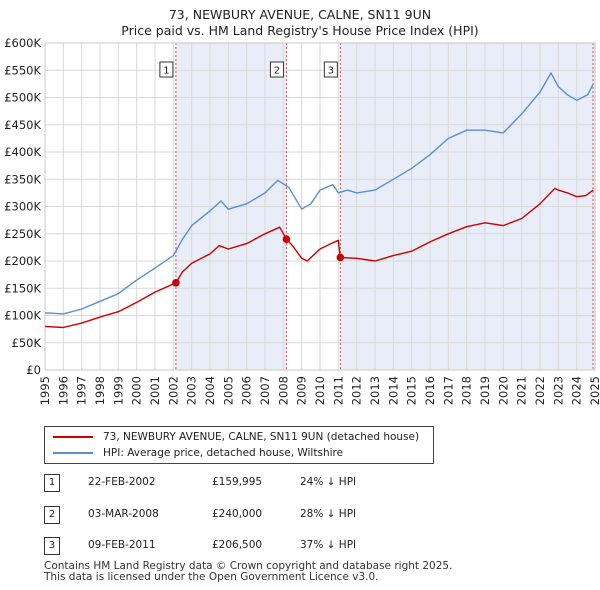 The image size is (600, 590). I want to click on x-tick-label: 2021, so click(522, 390).